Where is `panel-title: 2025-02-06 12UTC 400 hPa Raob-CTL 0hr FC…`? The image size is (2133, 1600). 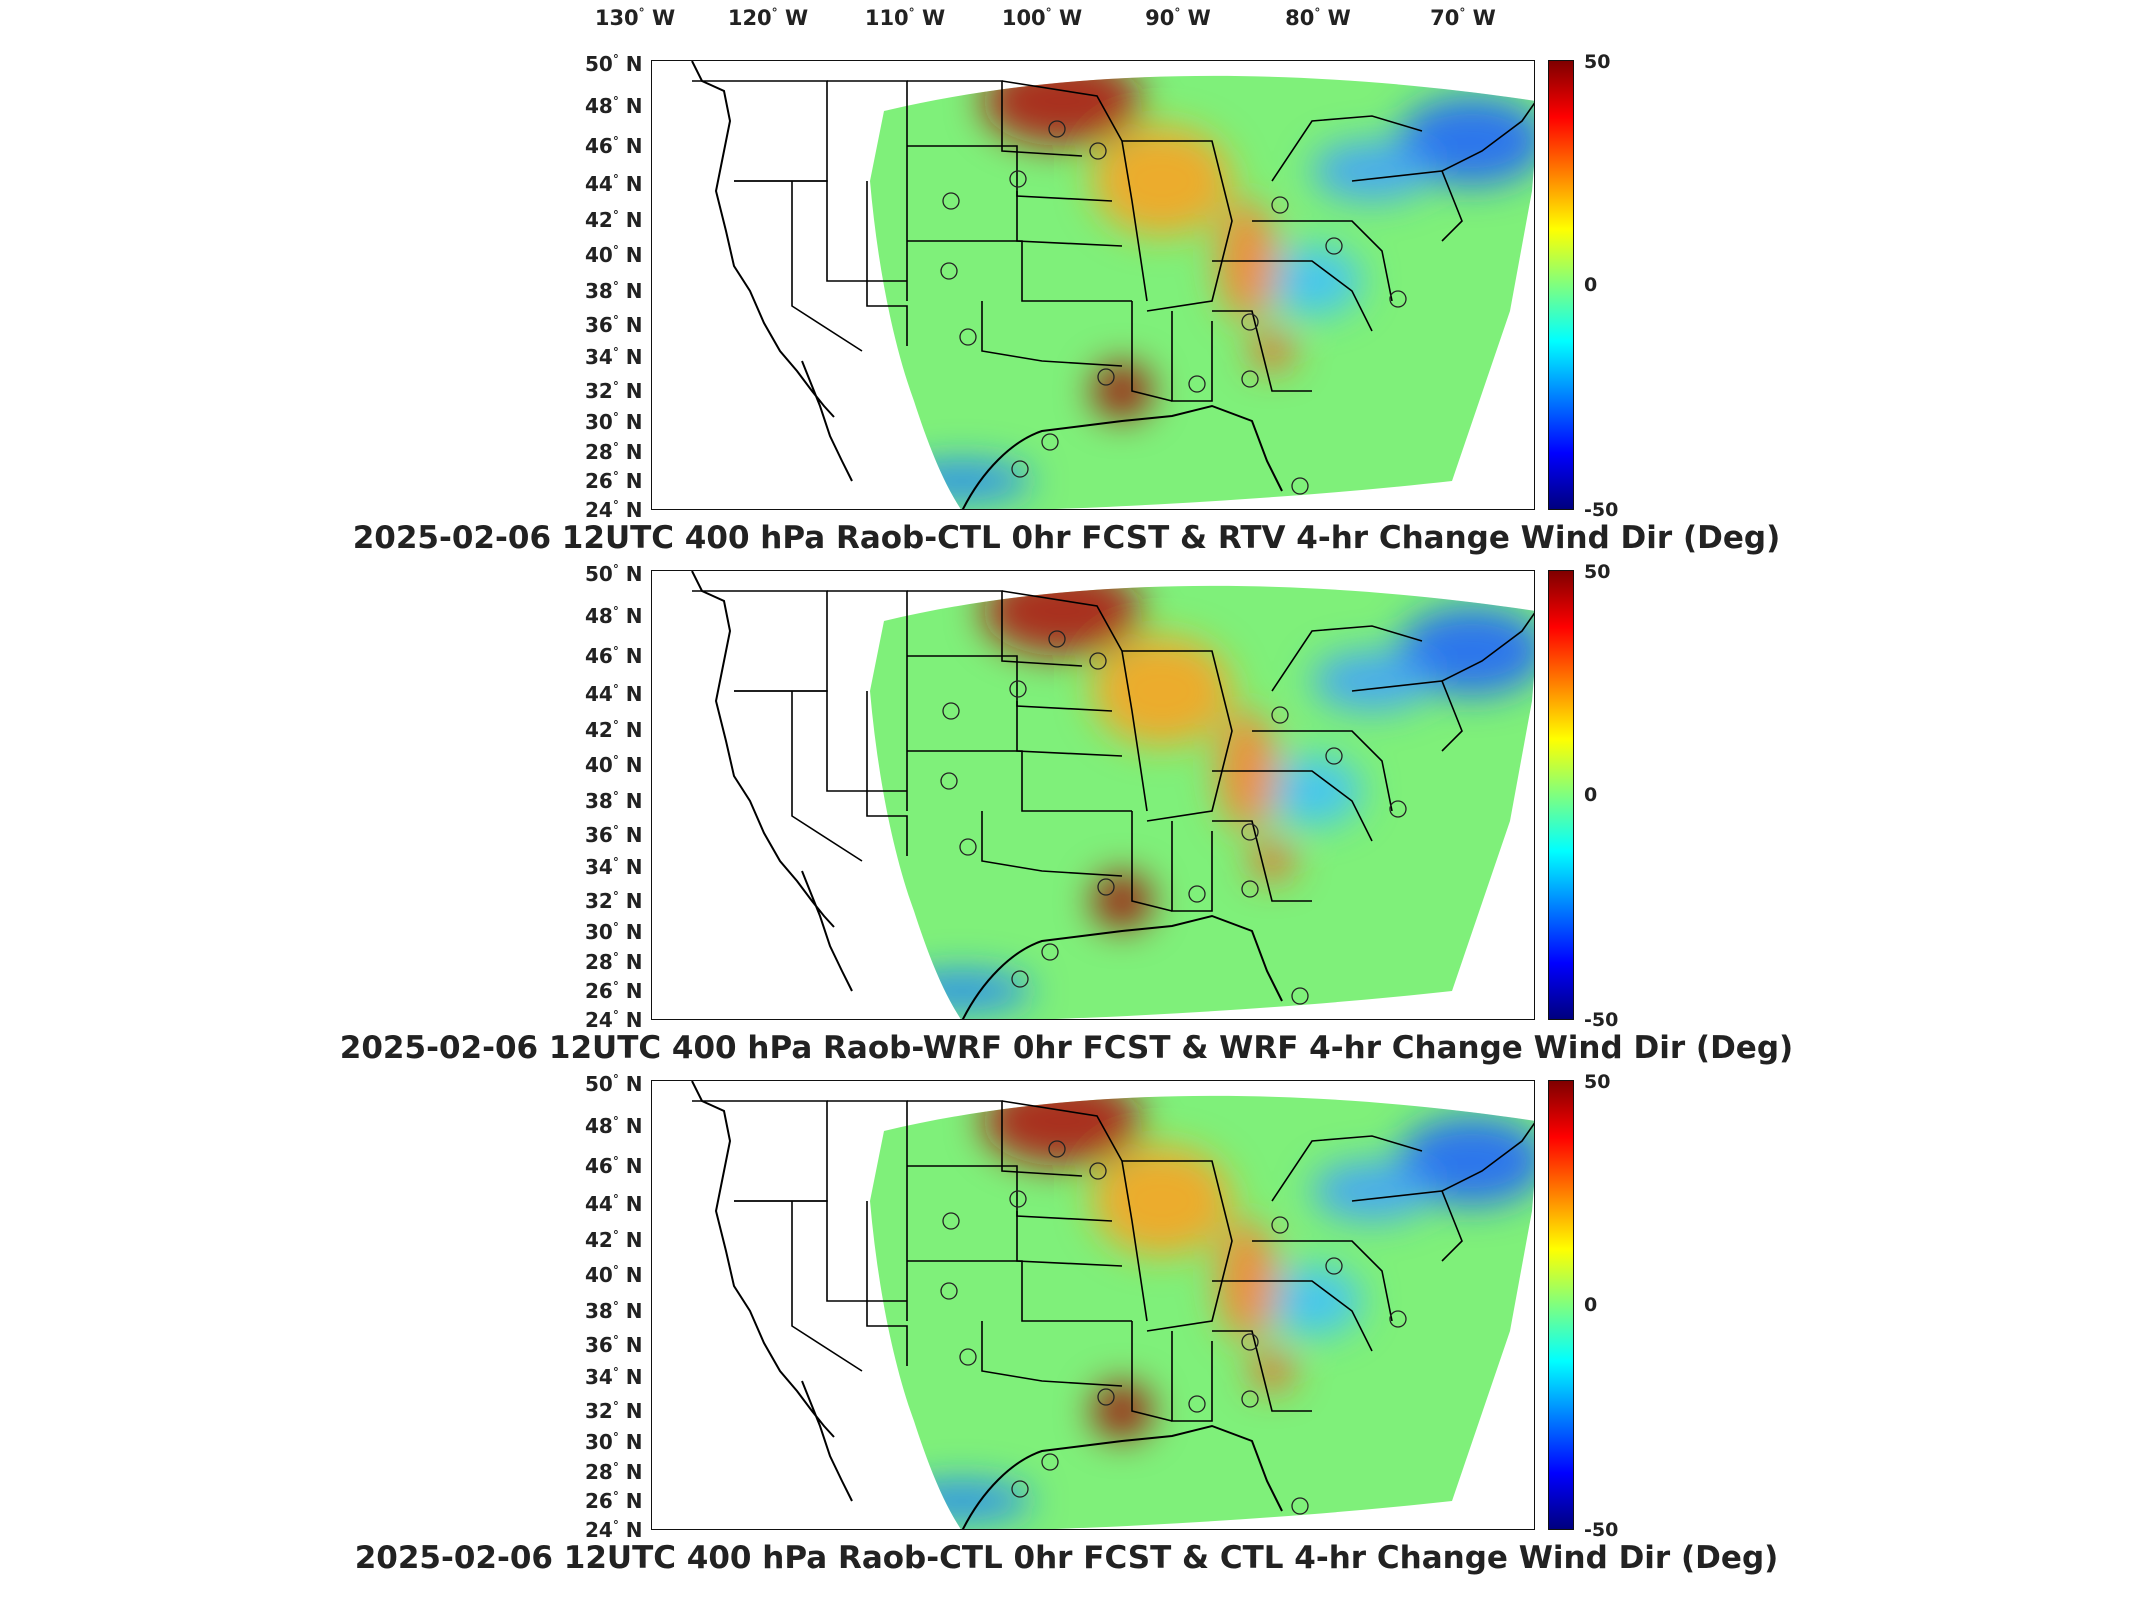 panel-title: 2025-02-06 12UTC 400 hPa Raob-CTL 0hr FC… is located at coordinates (1066, 538).